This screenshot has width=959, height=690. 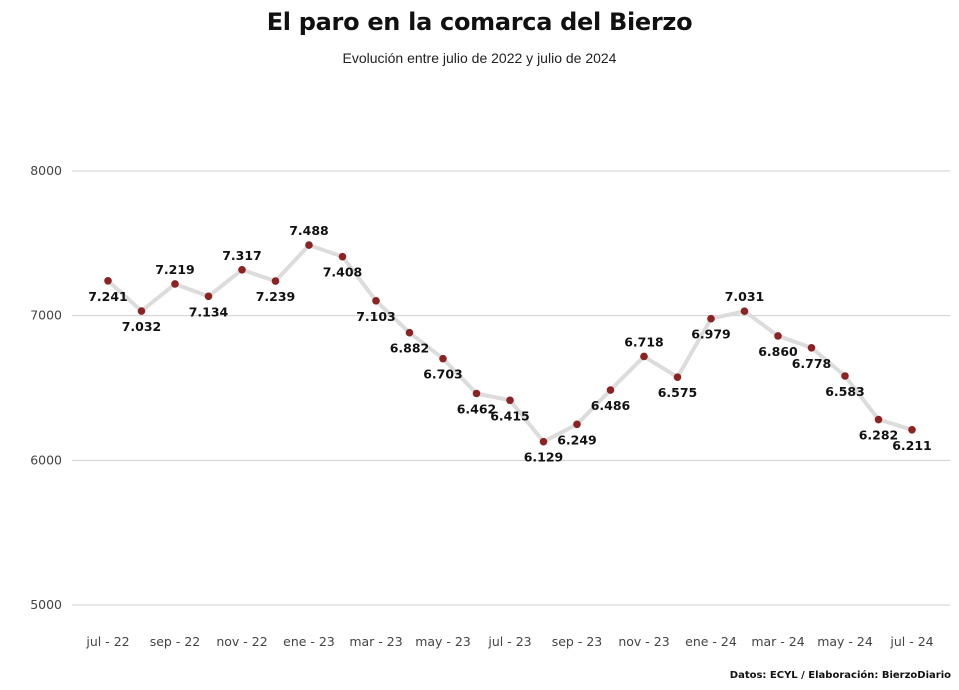 I want to click on data-label: 6.718, so click(x=644, y=341).